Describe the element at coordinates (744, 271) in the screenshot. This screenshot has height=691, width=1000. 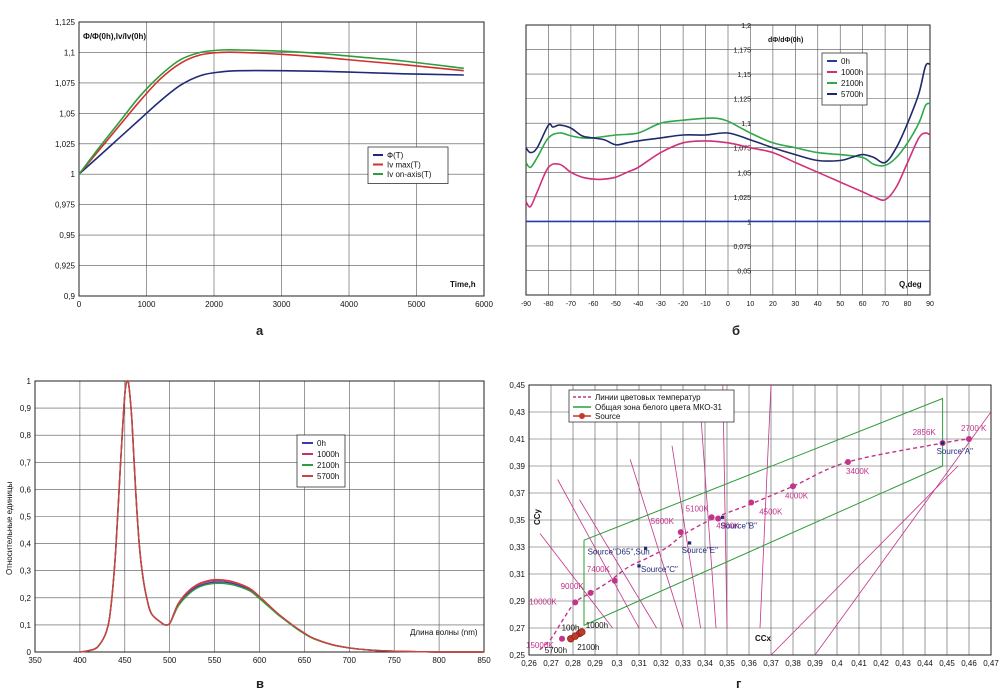
I see `y-tick-label: 0,05` at that location.